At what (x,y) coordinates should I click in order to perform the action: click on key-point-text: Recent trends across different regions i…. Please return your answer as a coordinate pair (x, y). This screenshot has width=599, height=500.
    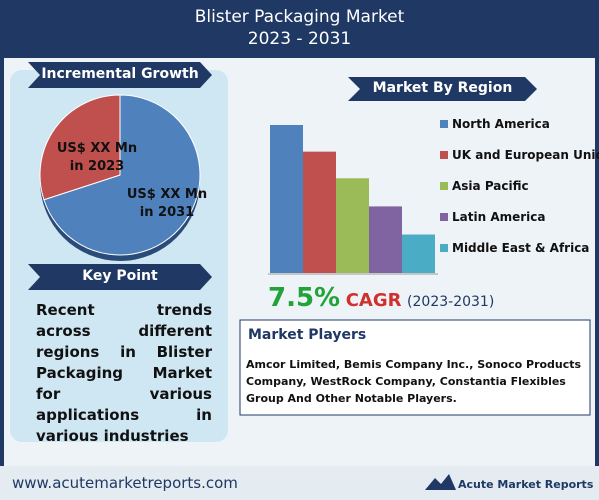
    Looking at the image, I should click on (124, 373).